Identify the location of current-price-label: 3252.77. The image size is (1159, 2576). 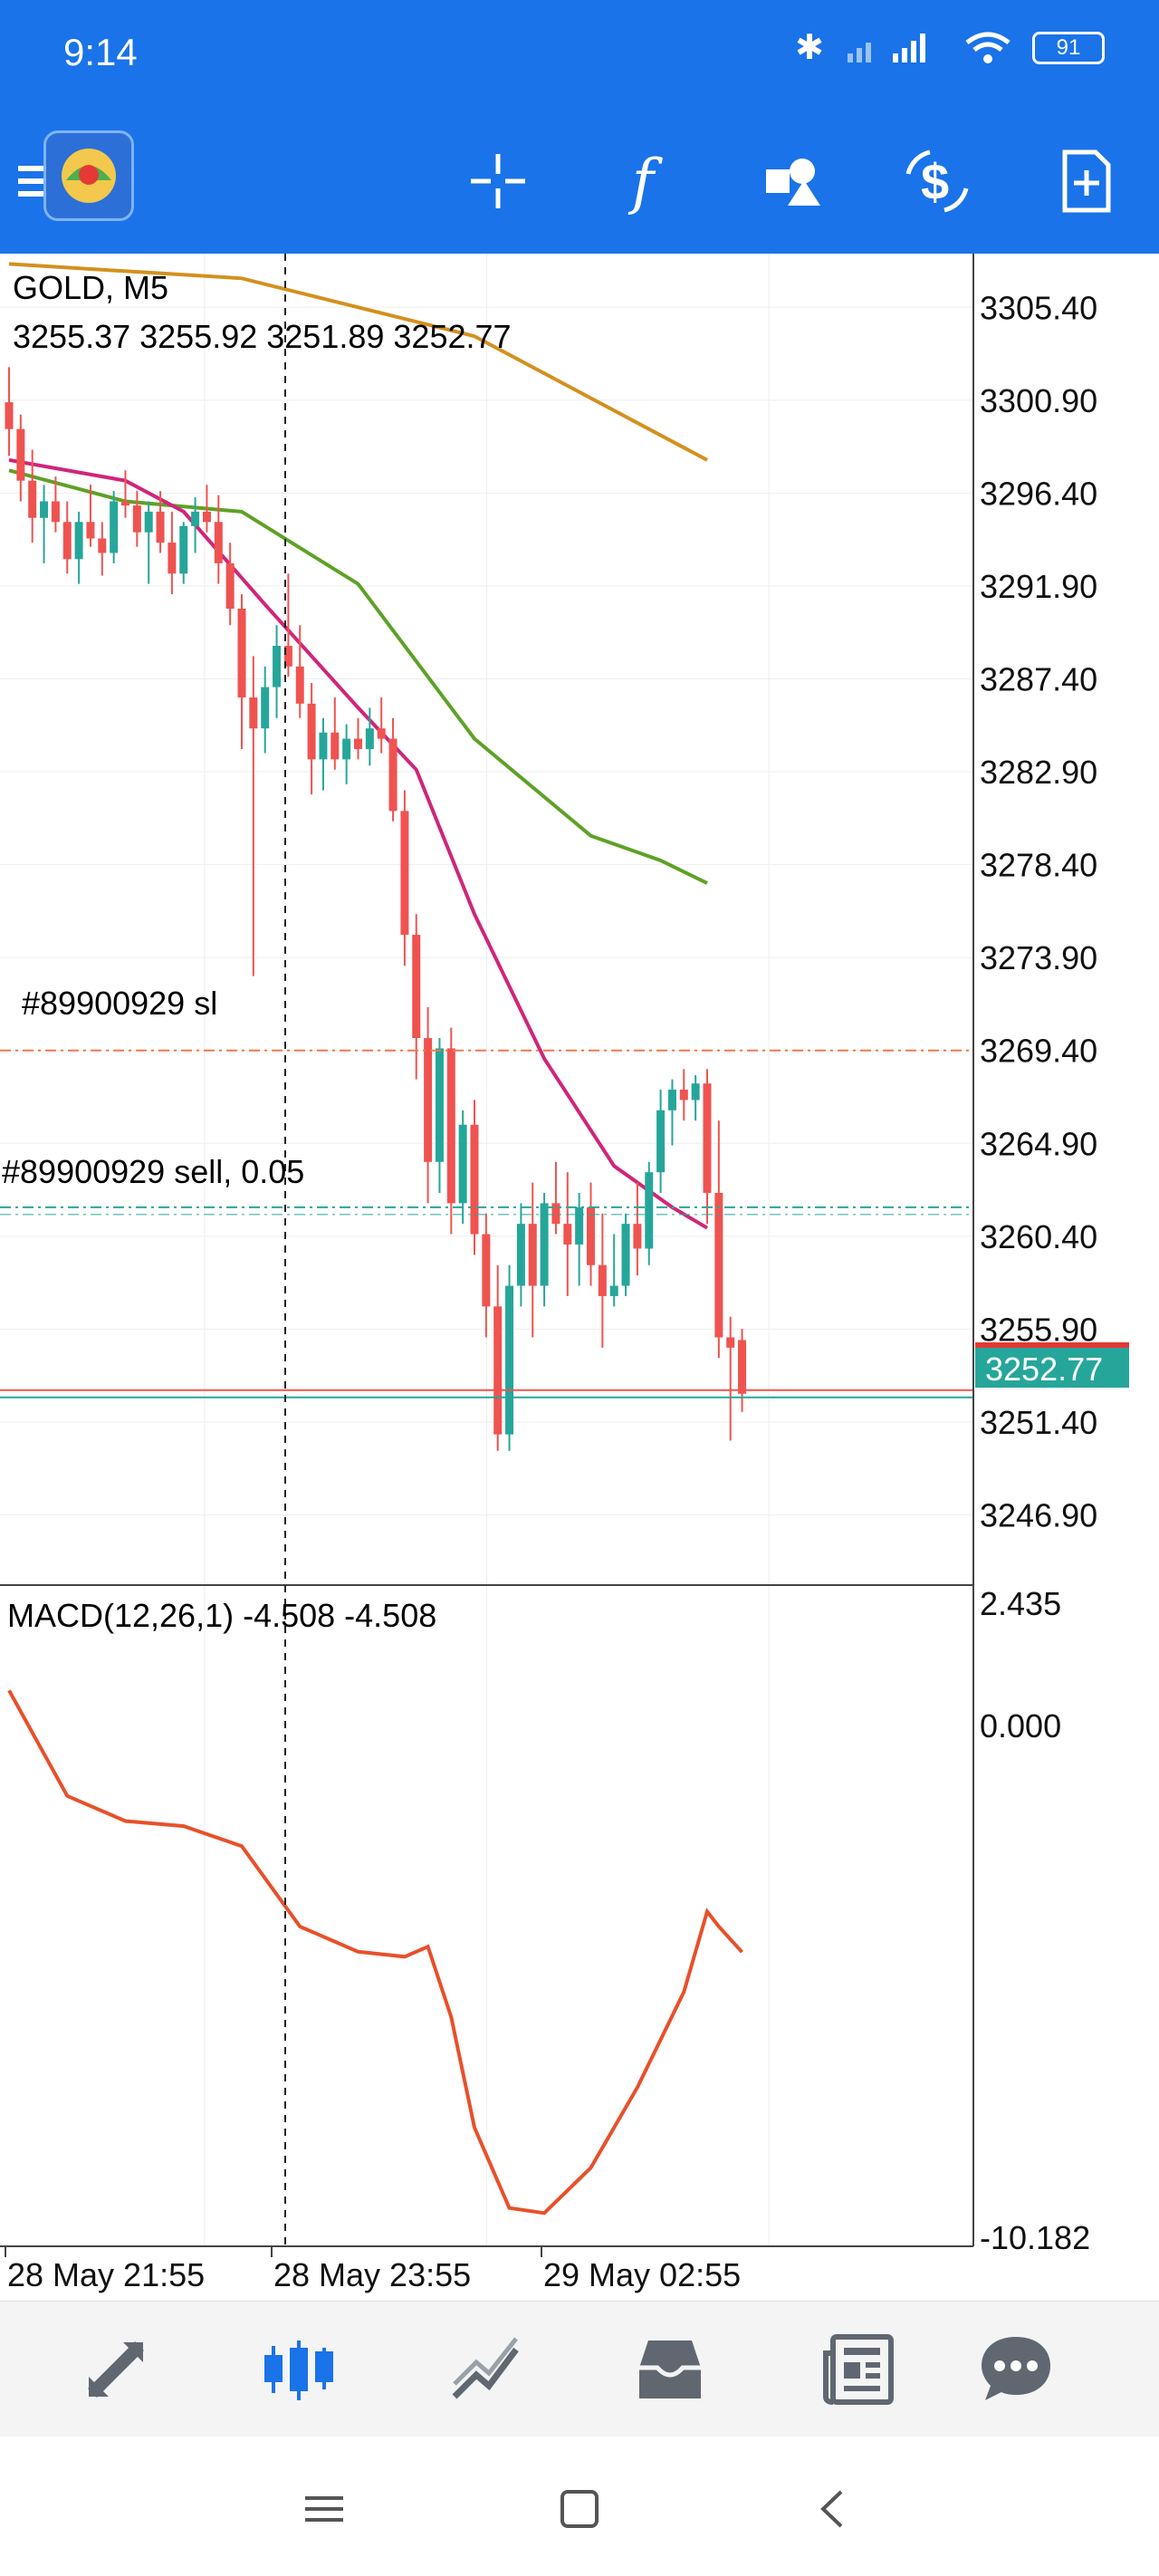
(1044, 1369).